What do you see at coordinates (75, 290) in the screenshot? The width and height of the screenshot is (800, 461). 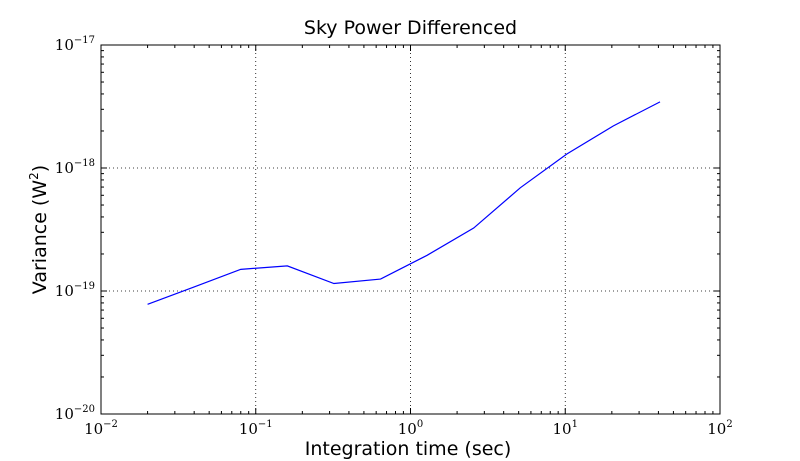 I see `y-tick-label: 10−19` at bounding box center [75, 290].